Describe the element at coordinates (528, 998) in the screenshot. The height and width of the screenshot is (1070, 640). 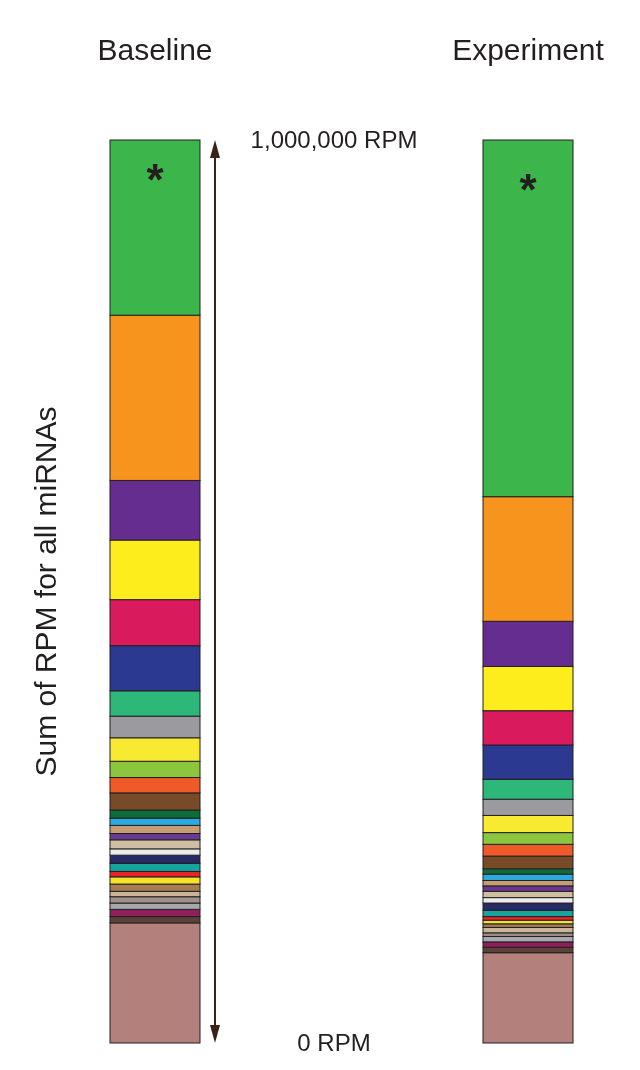
I see `bar` at that location.